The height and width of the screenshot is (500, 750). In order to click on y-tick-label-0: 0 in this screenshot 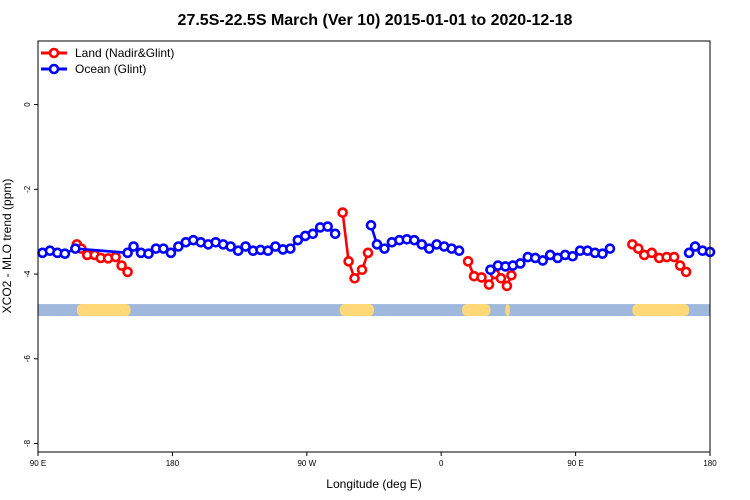, I will do `click(27, 104)`.